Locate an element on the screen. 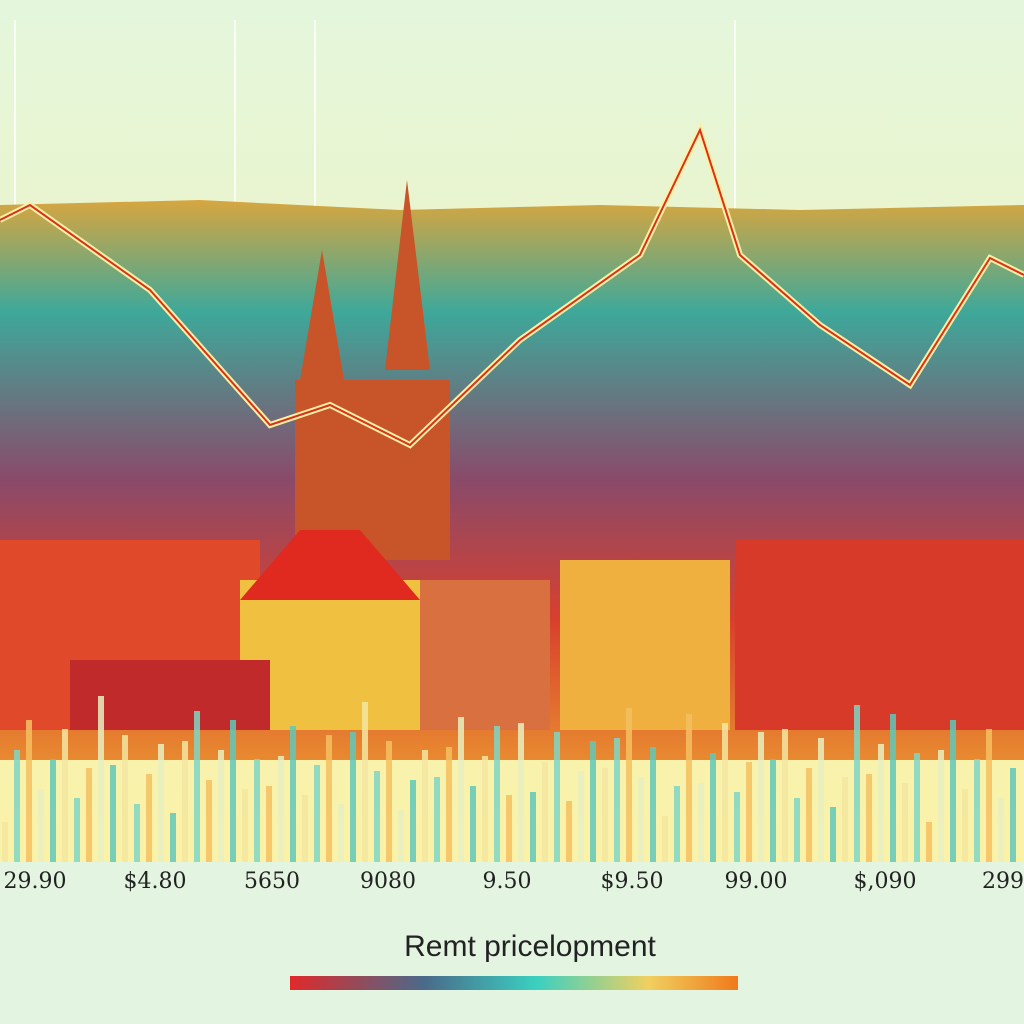 This screenshot has width=1024, height=1024. axis-label: 2991 is located at coordinates (1003, 881).